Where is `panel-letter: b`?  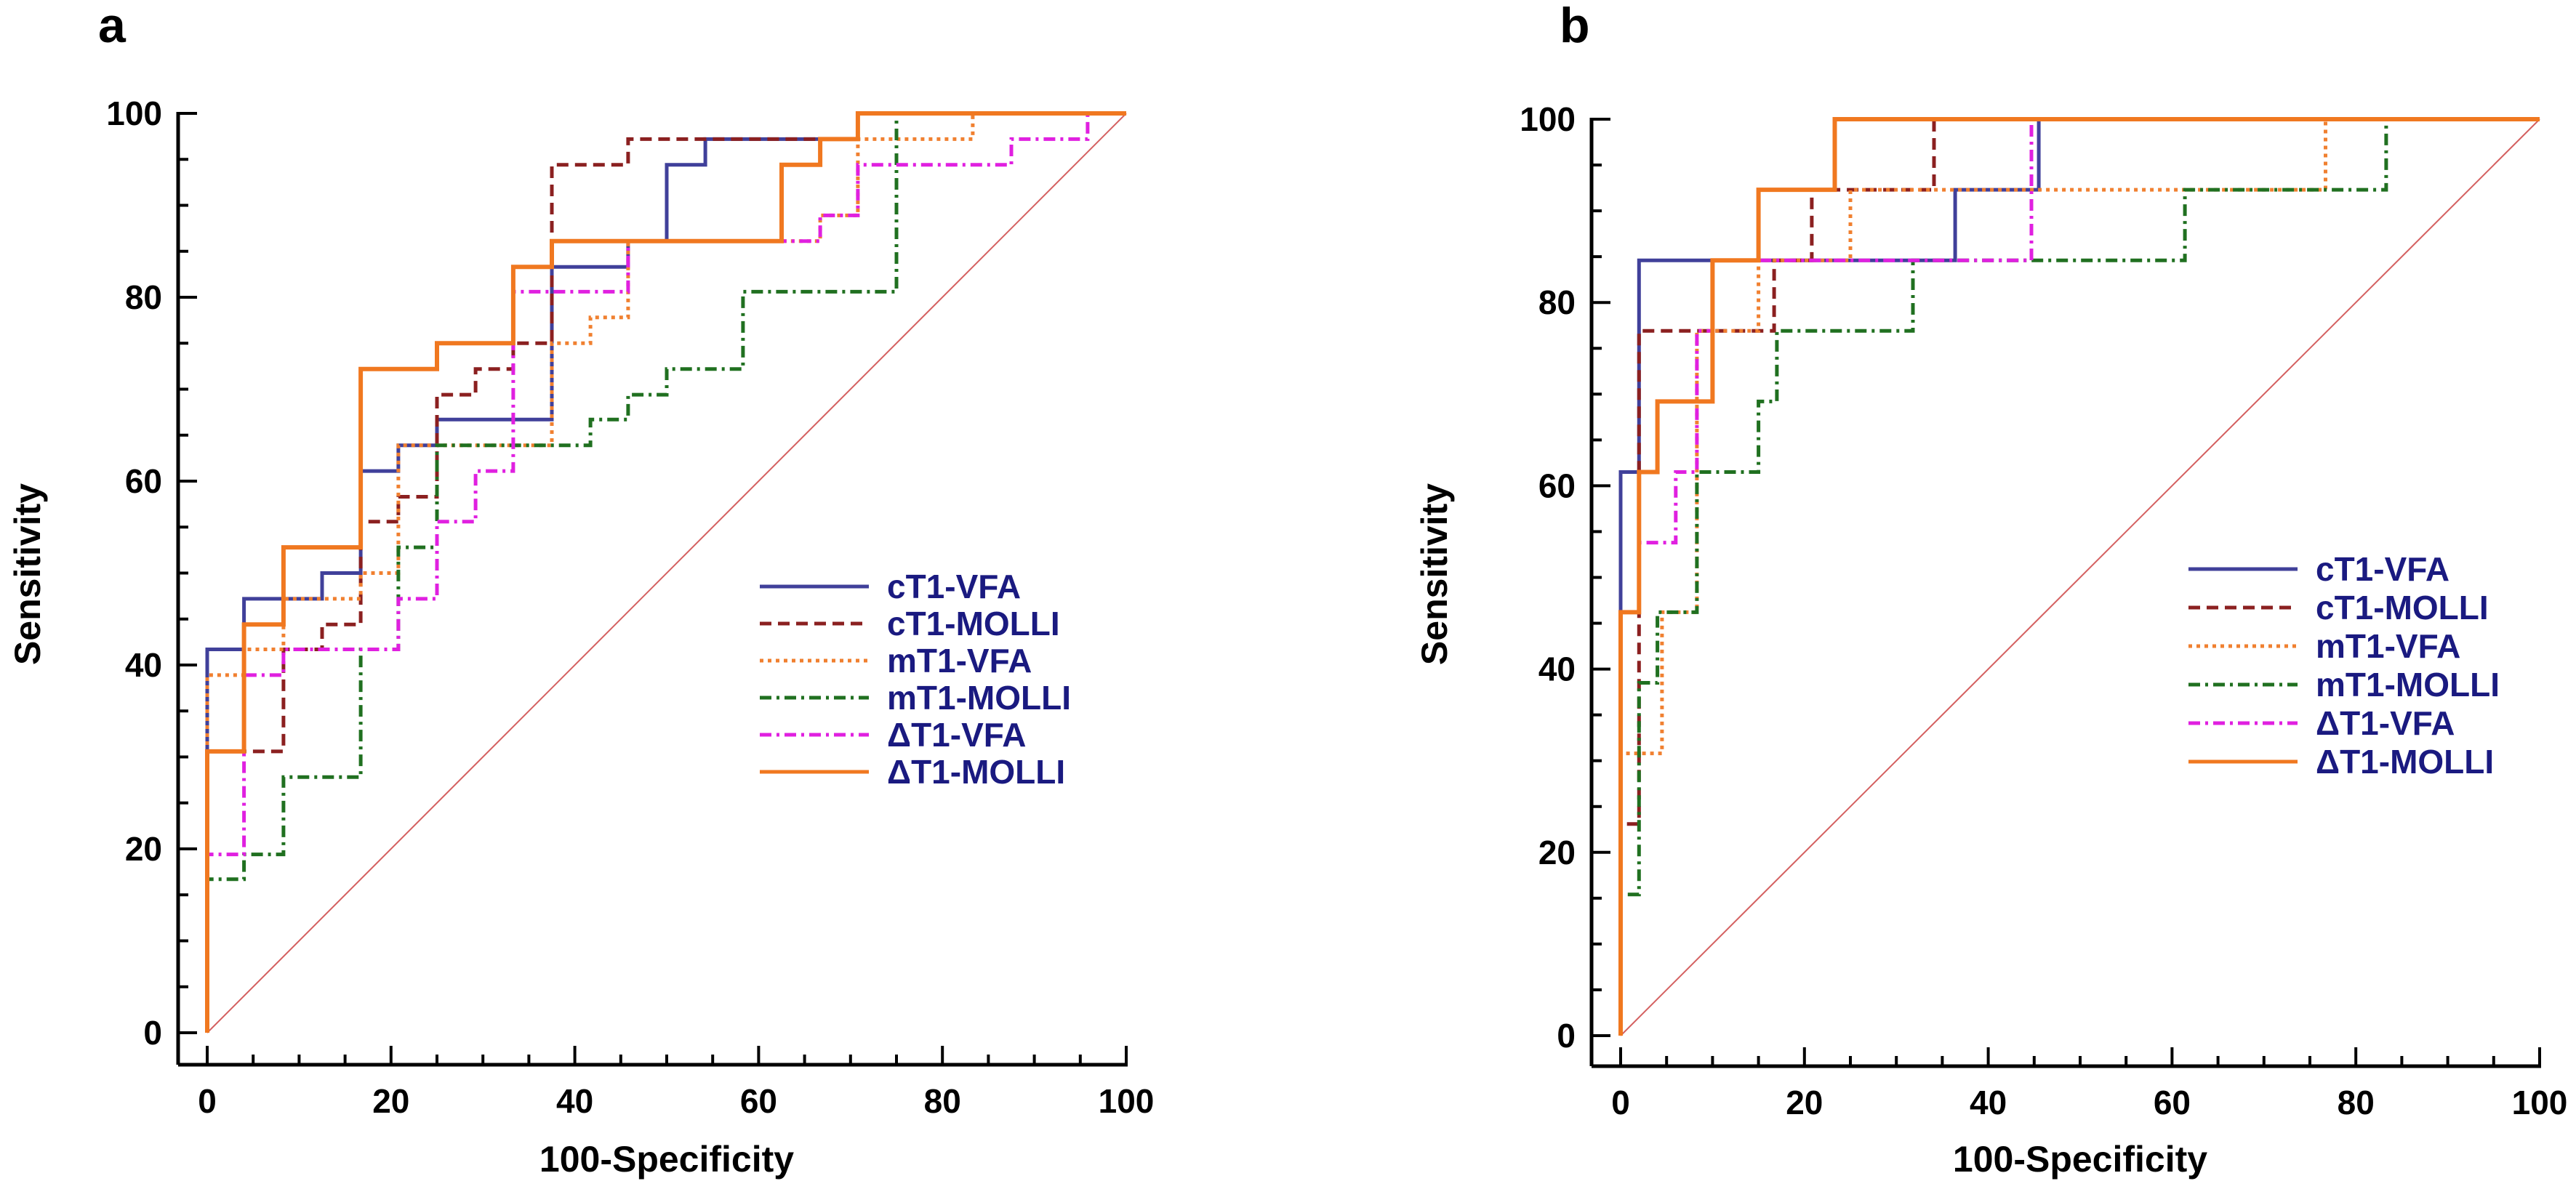
panel-letter: b is located at coordinates (1575, 26).